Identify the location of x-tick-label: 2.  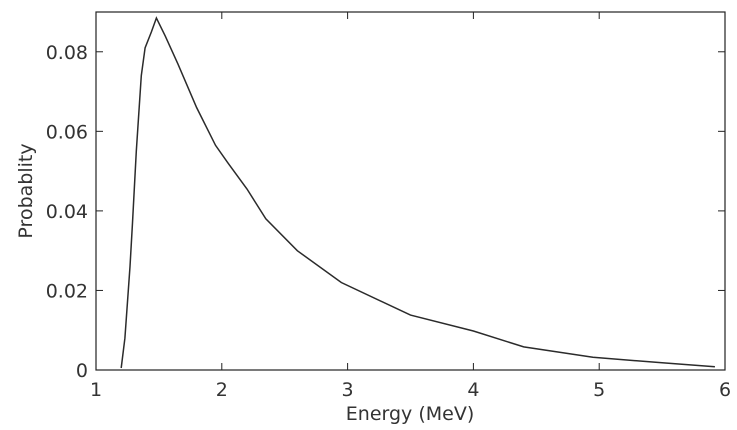
(222, 390).